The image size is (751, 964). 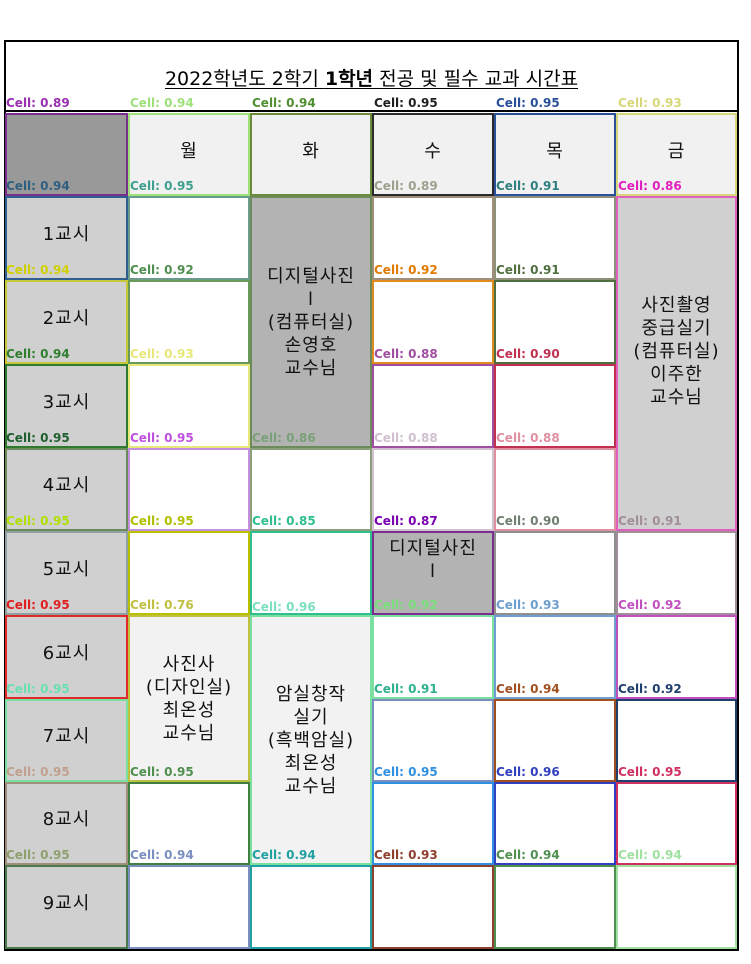 What do you see at coordinates (66, 573) in the screenshot?
I see `period-5: 5교시` at bounding box center [66, 573].